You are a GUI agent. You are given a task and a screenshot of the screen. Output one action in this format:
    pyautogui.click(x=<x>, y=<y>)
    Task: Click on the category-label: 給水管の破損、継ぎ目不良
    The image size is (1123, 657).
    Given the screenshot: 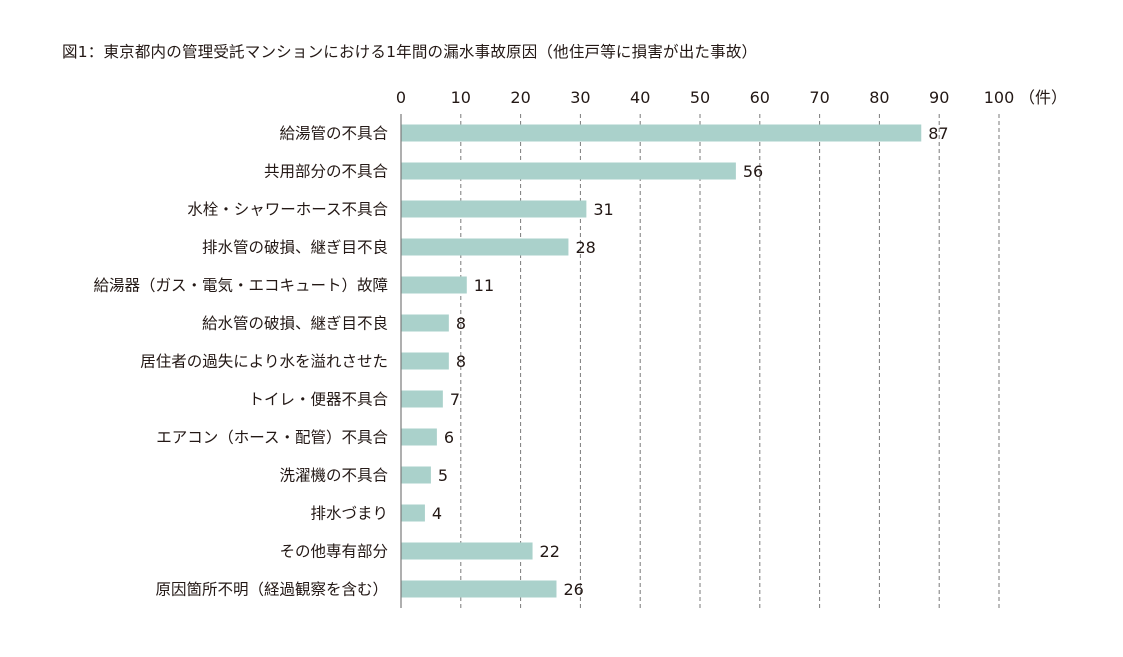 What is the action you would take?
    pyautogui.click(x=295, y=324)
    